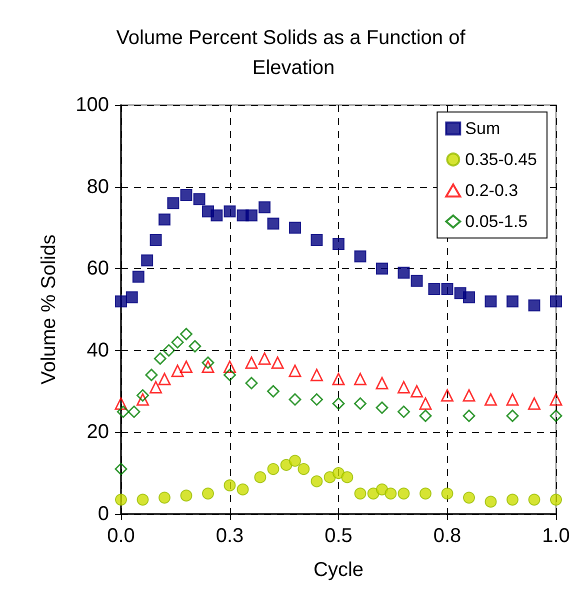 This screenshot has width=587, height=594. I want to click on y-tick-label: 100, so click(92, 105).